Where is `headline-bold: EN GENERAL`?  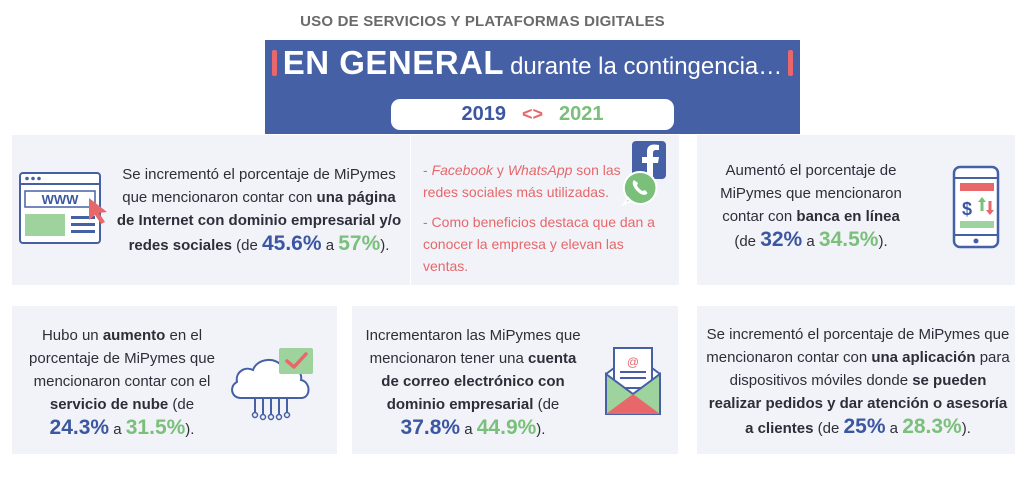 headline-bold: EN GENERAL is located at coordinates (393, 62).